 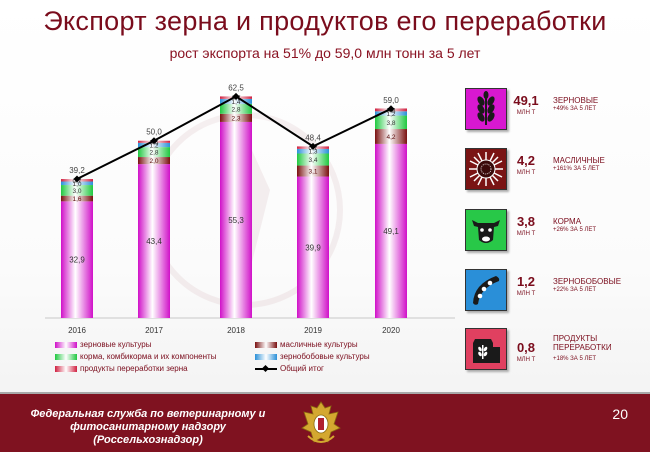 What do you see at coordinates (575, 109) in the screenshot?
I see `side-growth: +49% ЗА 5 ЛЕТ` at bounding box center [575, 109].